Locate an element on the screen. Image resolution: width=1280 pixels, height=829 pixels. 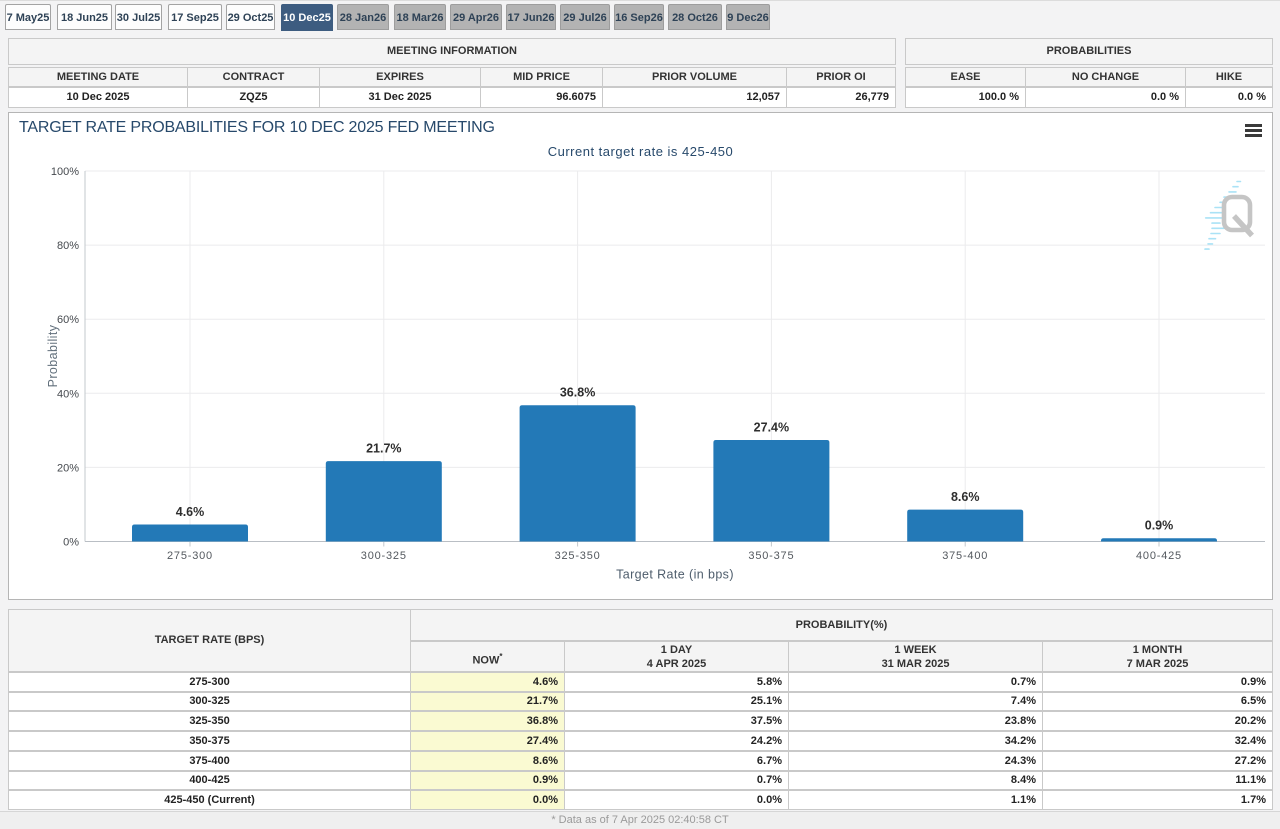
svg-text: Target Rate (in bps) is located at coordinates (675, 575).